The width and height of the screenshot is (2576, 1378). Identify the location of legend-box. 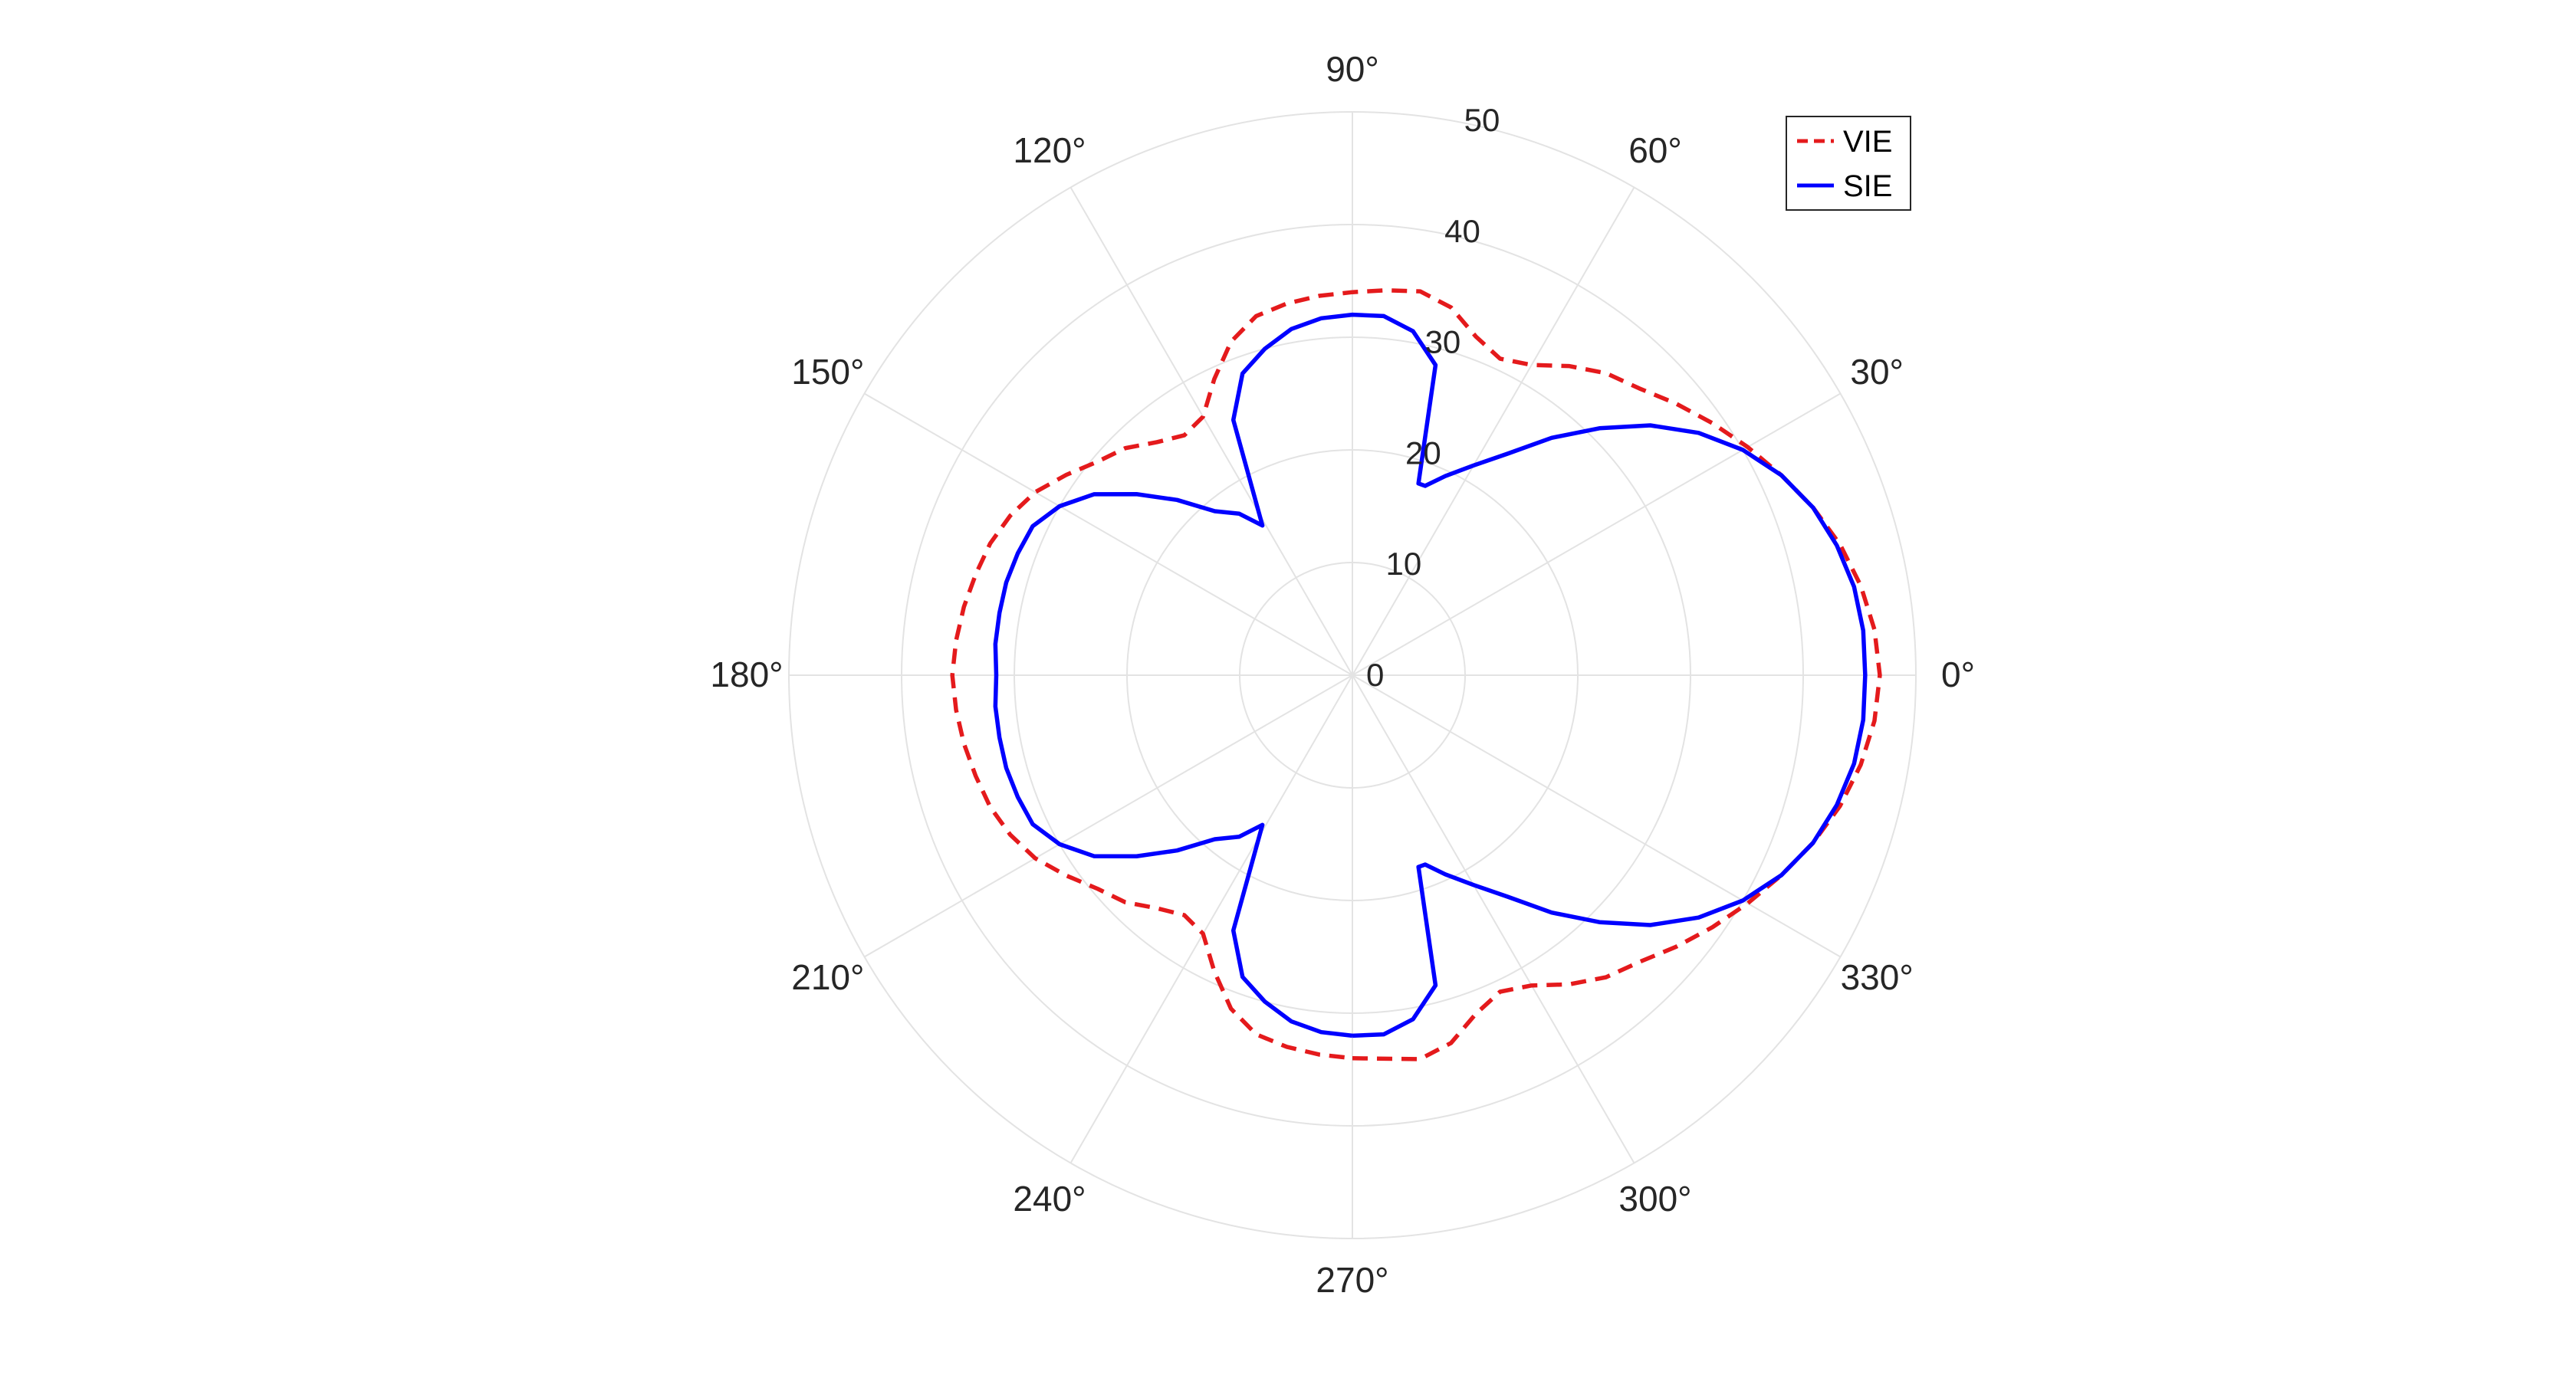
(1848, 163).